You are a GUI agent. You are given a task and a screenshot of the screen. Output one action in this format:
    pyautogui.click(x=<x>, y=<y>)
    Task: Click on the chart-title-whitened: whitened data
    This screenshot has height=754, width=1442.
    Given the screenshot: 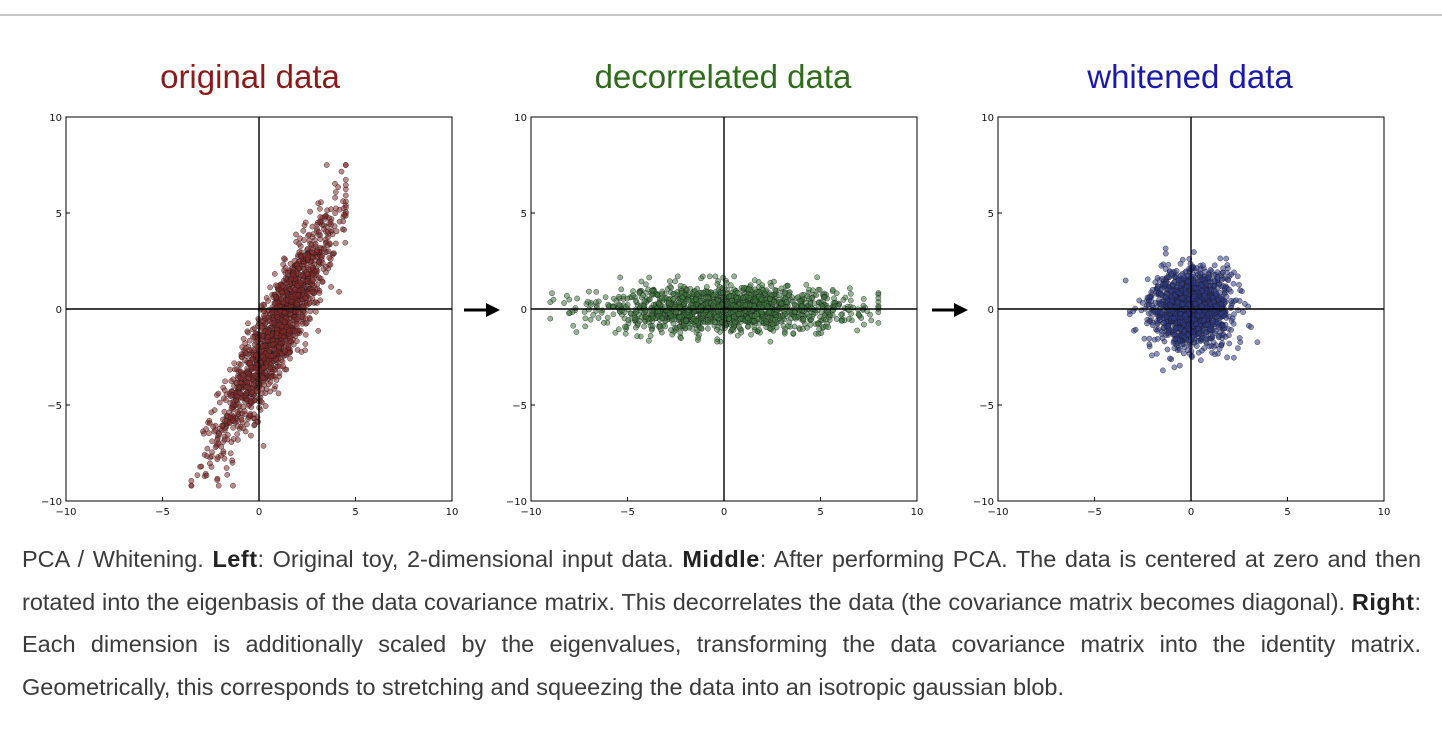 What is the action you would take?
    pyautogui.click(x=1190, y=76)
    